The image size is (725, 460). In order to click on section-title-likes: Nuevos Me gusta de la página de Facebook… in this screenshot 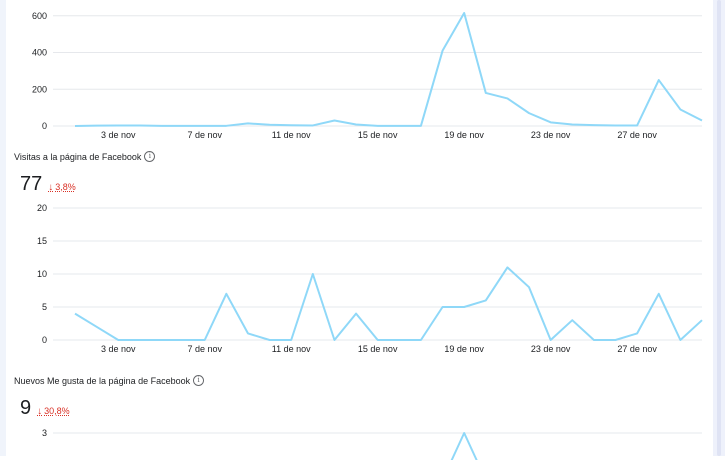, I will do `click(109, 380)`.